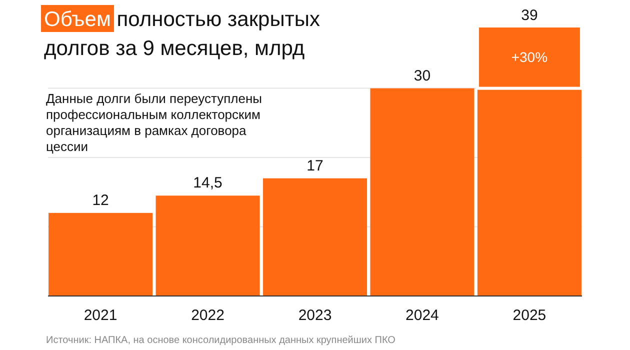  Describe the element at coordinates (207, 183) in the screenshot. I see `data-label: 14,5` at that location.